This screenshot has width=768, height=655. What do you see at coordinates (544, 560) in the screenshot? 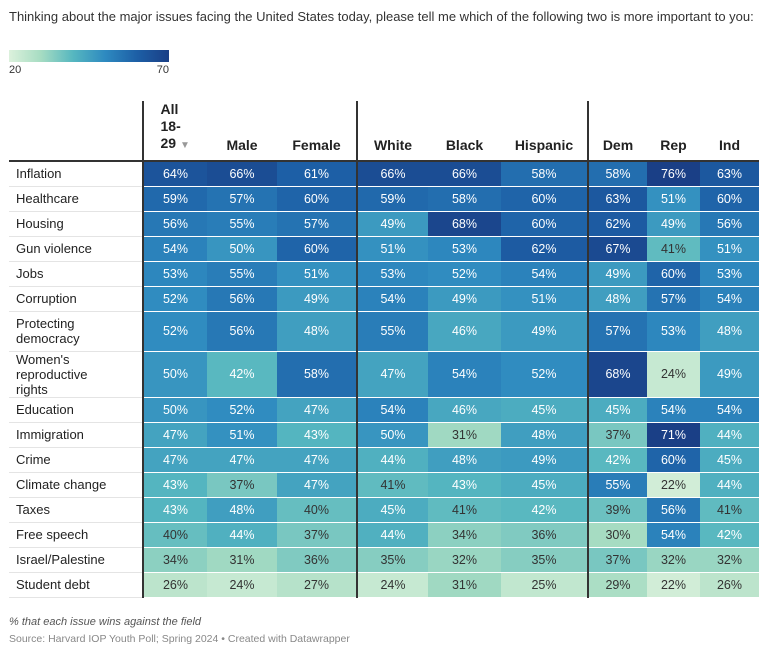
I see `heatmap-cell: 35%` at bounding box center [544, 560].